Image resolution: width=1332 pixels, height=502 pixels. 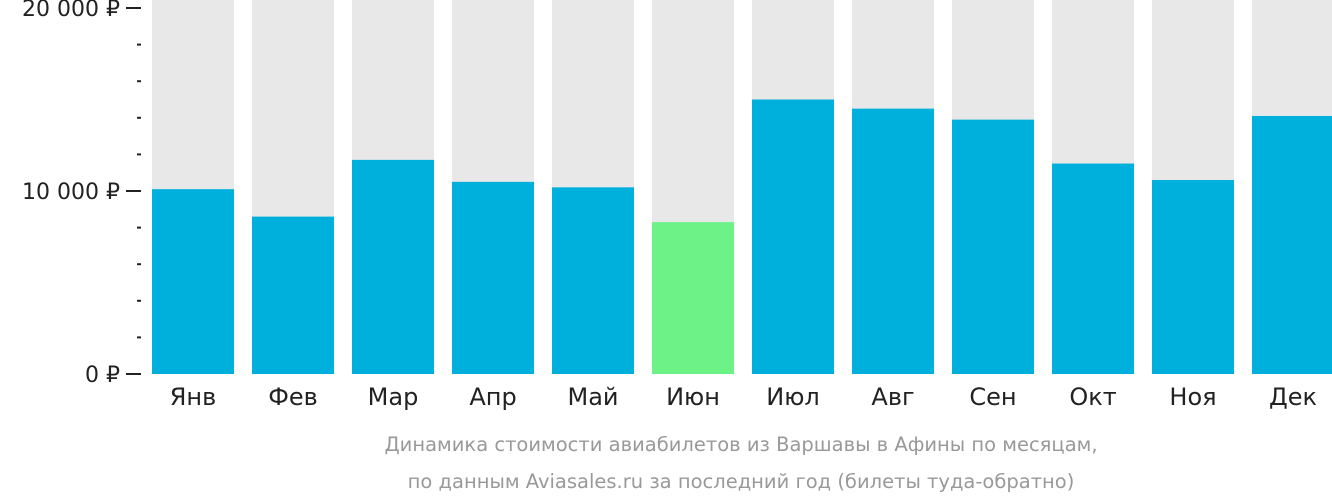 I want to click on x-axis: Янв Фев Мар Апр Май Июн Июл Авг Сен Окт Ноя Дек, so click(x=743, y=397).